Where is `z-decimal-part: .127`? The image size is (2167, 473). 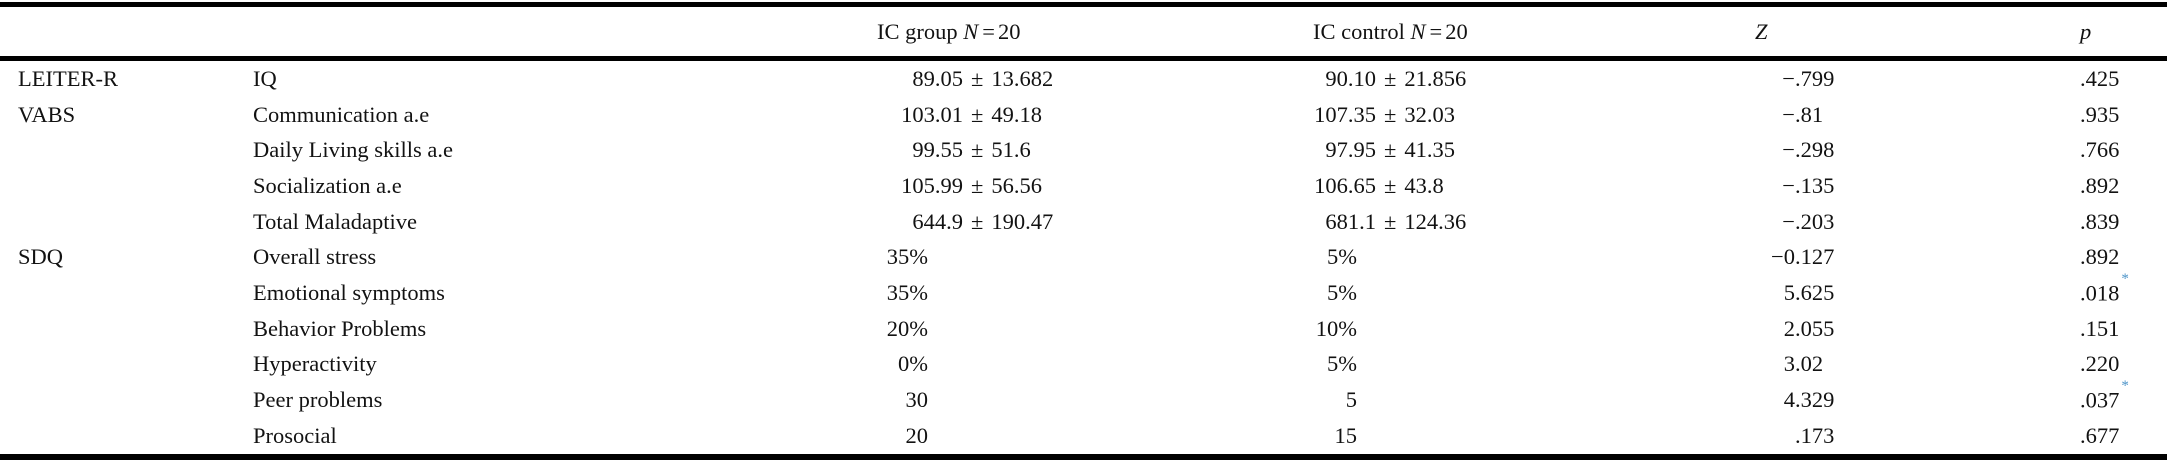 z-decimal-part: .127 is located at coordinates (1815, 257).